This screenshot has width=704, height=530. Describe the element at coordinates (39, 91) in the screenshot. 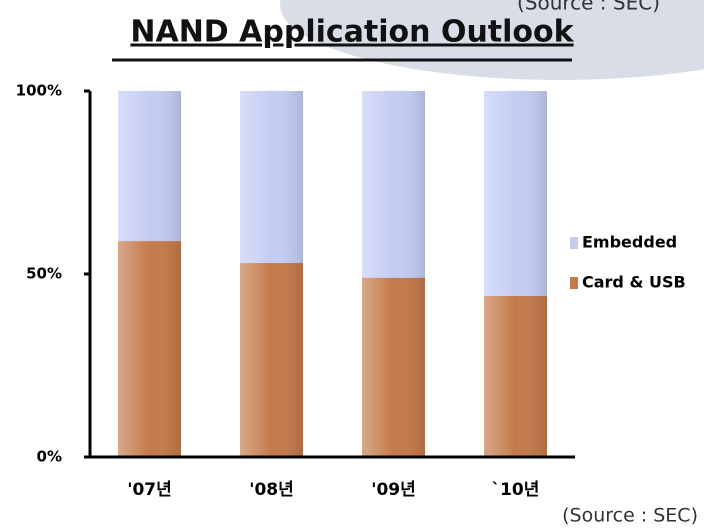

I see `y-tick-label: 100%` at that location.